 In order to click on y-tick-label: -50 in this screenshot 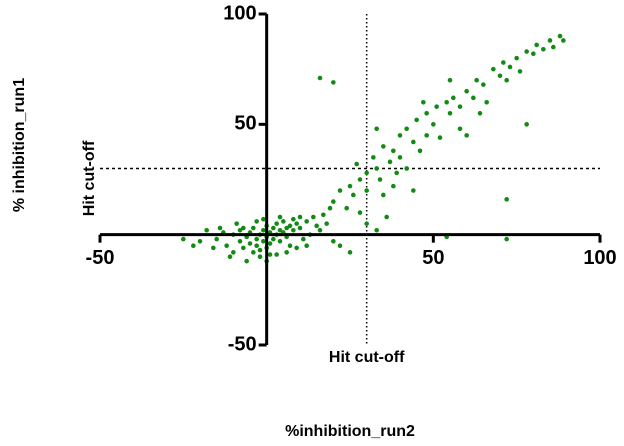, I will do `click(242, 344)`.